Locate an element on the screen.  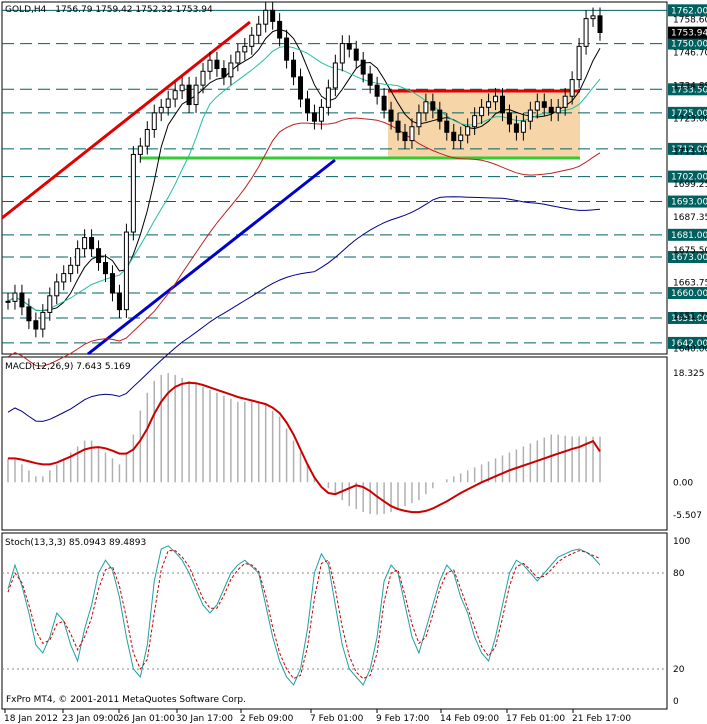
stoch-title: Stoch(13,3,3) 85.0943 89.4893 is located at coordinates (75, 543).